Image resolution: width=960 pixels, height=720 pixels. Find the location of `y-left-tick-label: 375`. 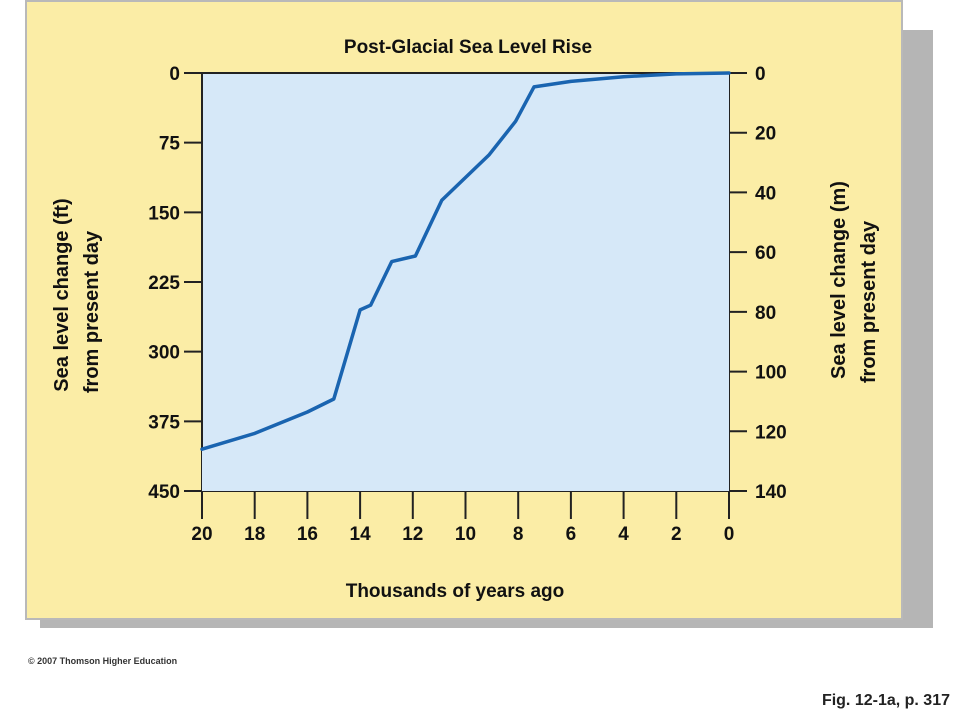

y-left-tick-label: 375 is located at coordinates (164, 422).